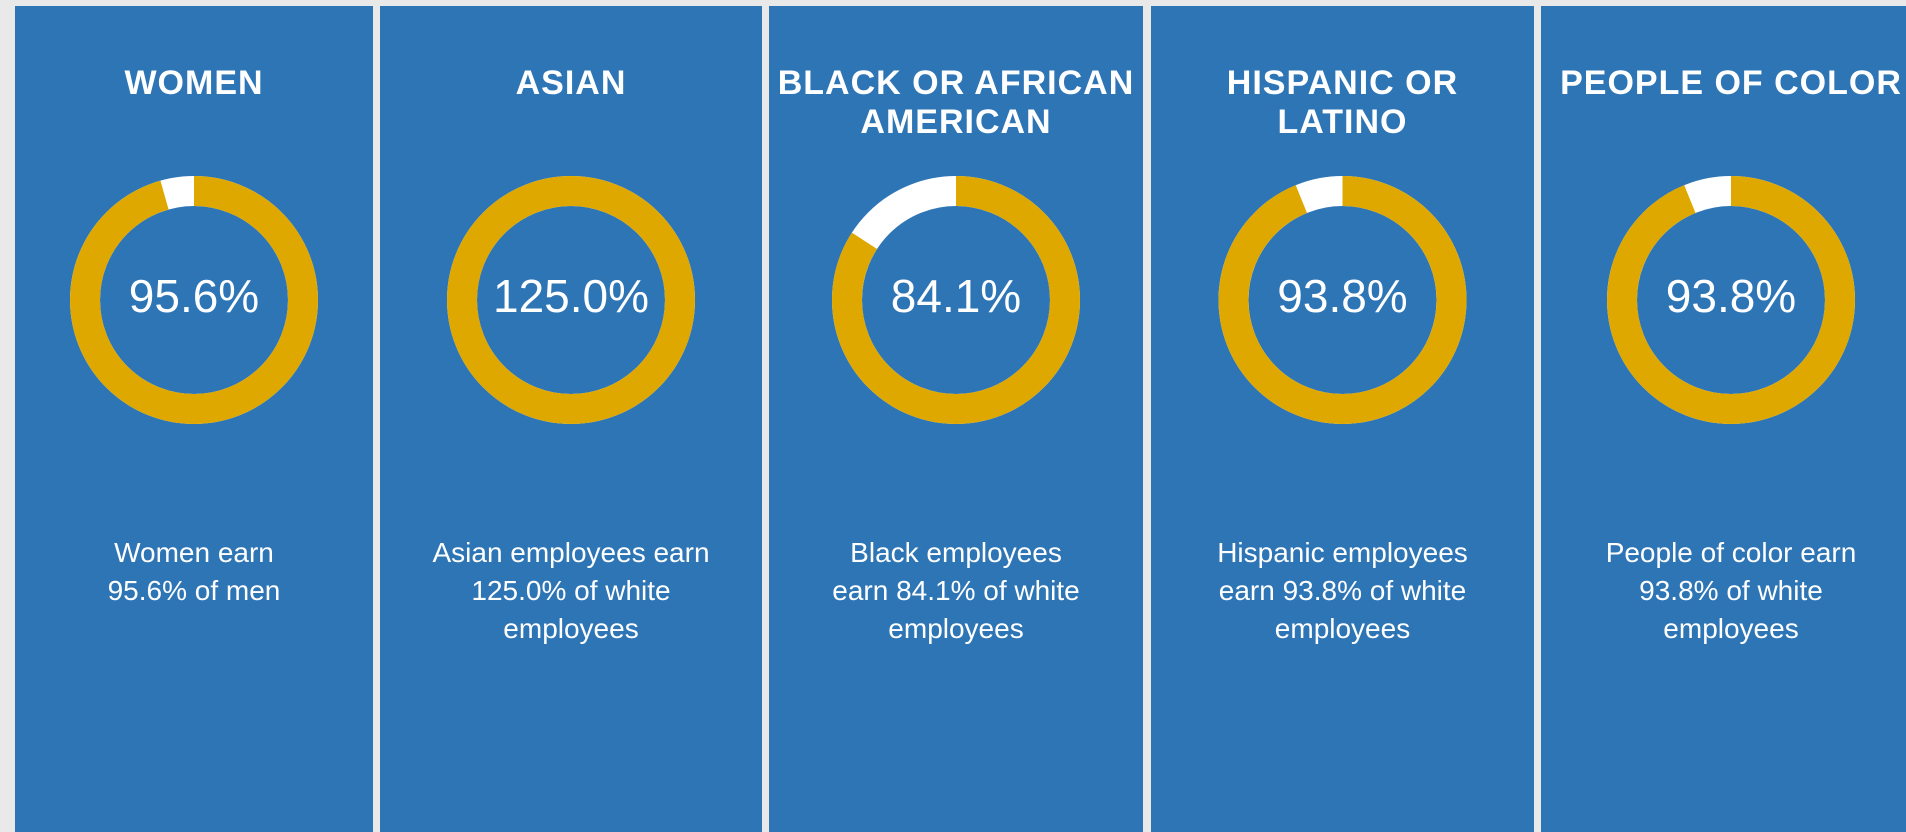 The height and width of the screenshot is (832, 1906). Describe the element at coordinates (194, 296) in the screenshot. I see `center-label: 95.6%` at that location.